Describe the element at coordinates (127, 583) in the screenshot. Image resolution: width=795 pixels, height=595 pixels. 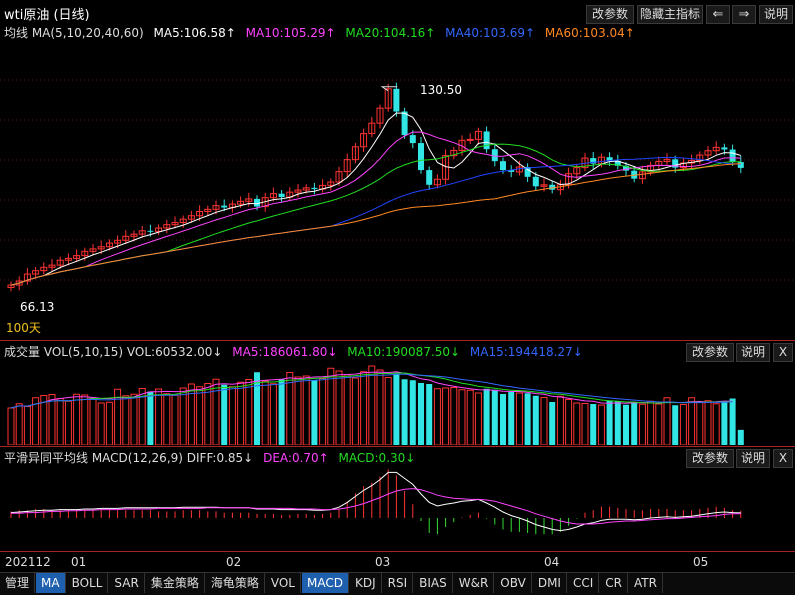
I see `tab-sar: SAR` at that location.